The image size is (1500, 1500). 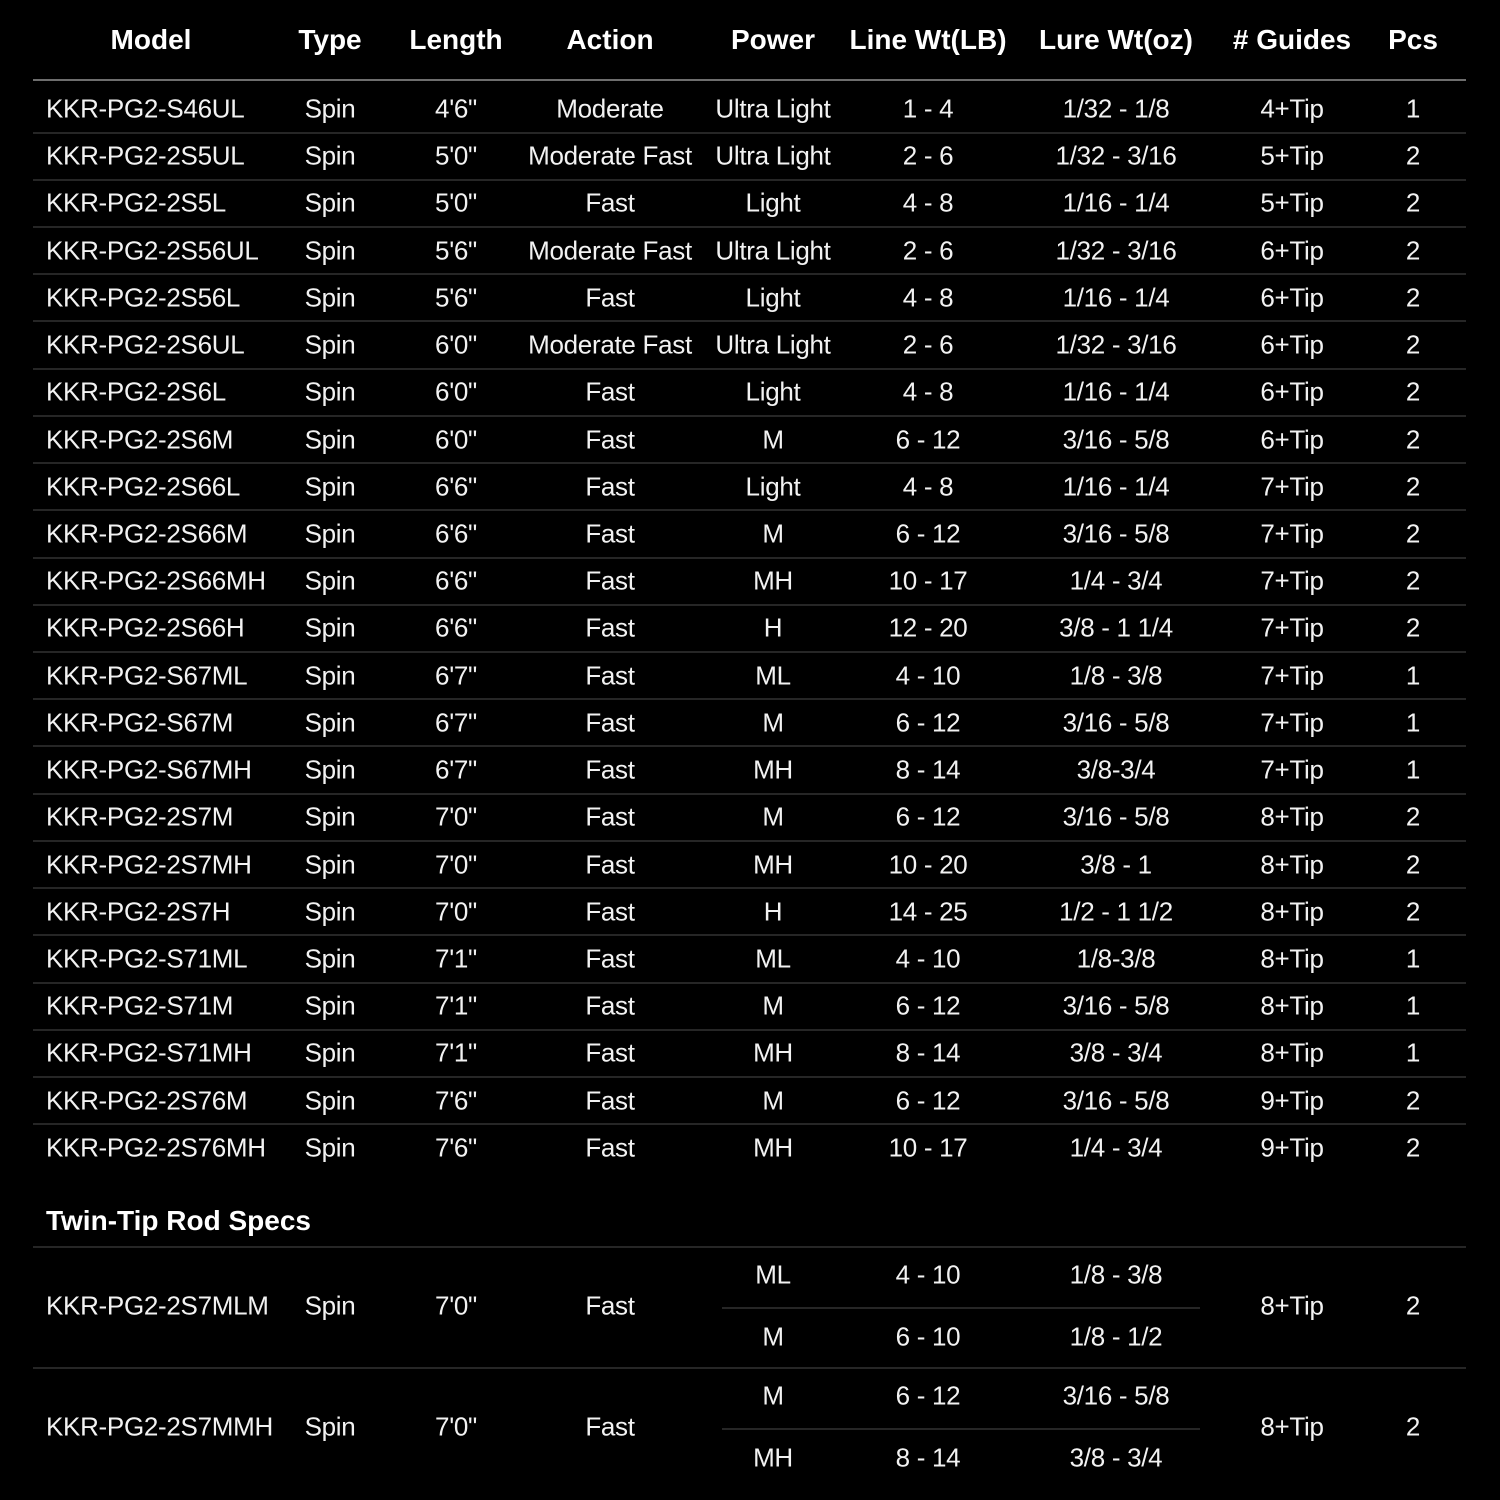 I want to click on cell-length: 6'6", so click(x=456, y=486).